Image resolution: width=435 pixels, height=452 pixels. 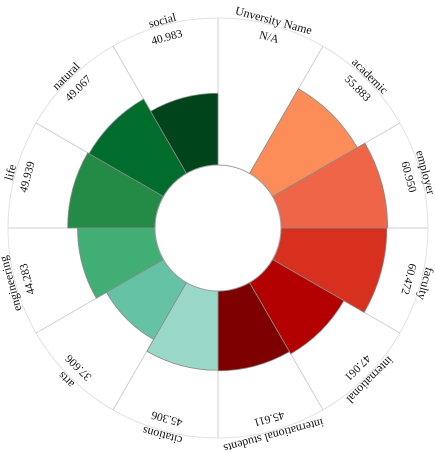 What do you see at coordinates (268, 418) in the screenshot?
I see `value-label-international-students: 45.611` at bounding box center [268, 418].